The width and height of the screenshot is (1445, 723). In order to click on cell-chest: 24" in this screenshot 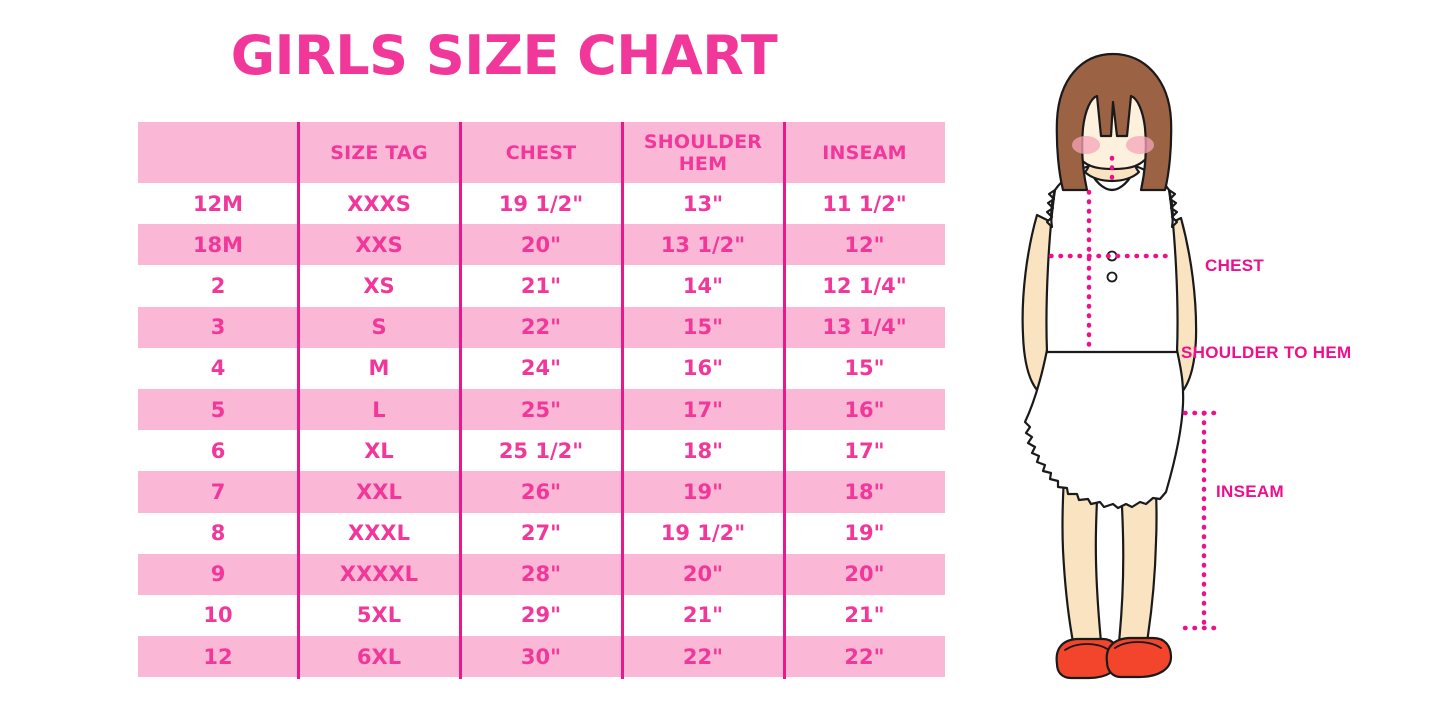, I will do `click(541, 368)`.